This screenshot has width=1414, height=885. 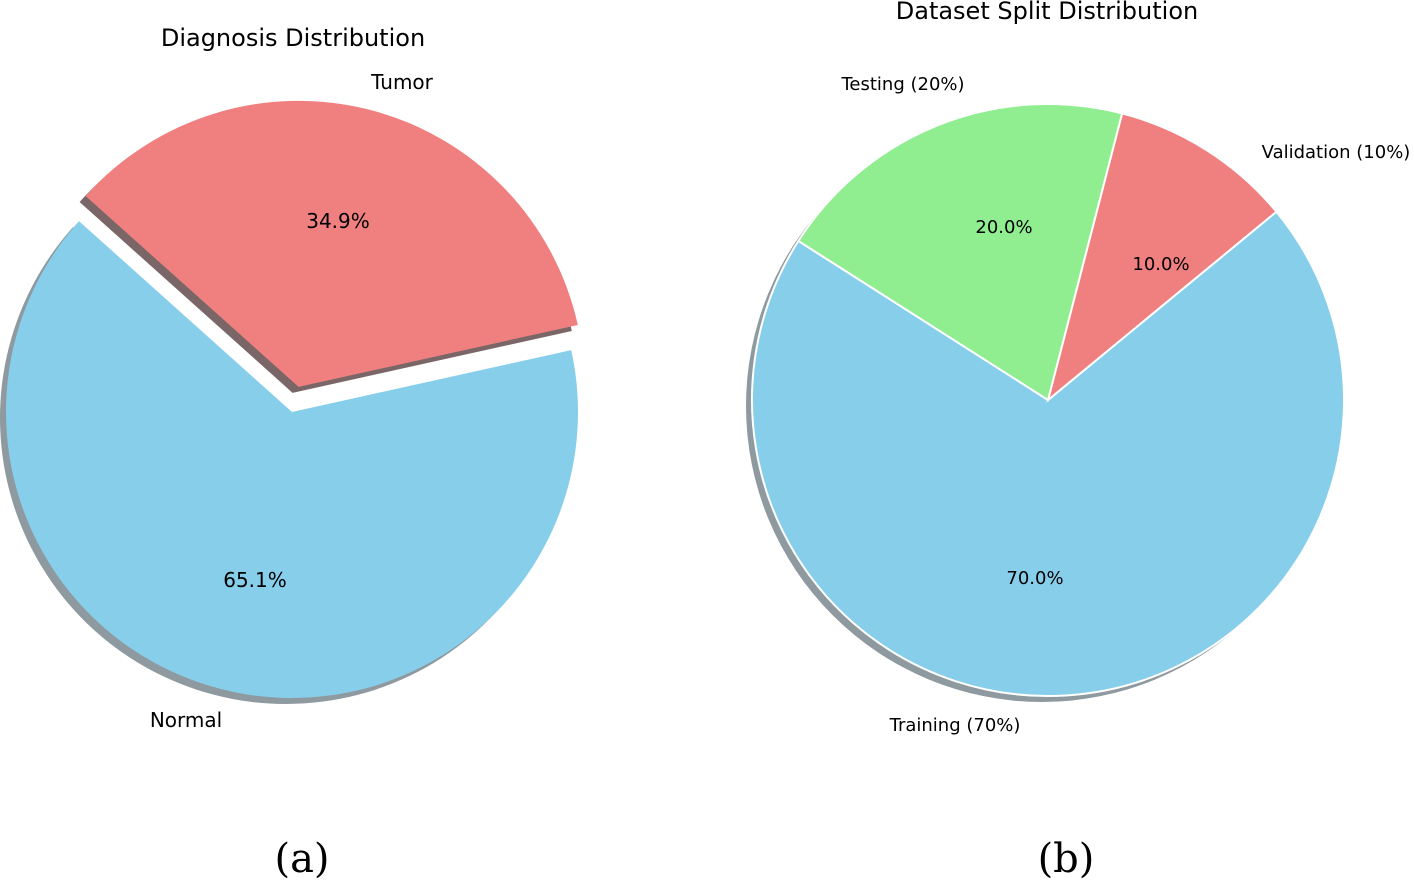 I want to click on chart-a-label-tumor: Tumor, so click(x=402, y=82).